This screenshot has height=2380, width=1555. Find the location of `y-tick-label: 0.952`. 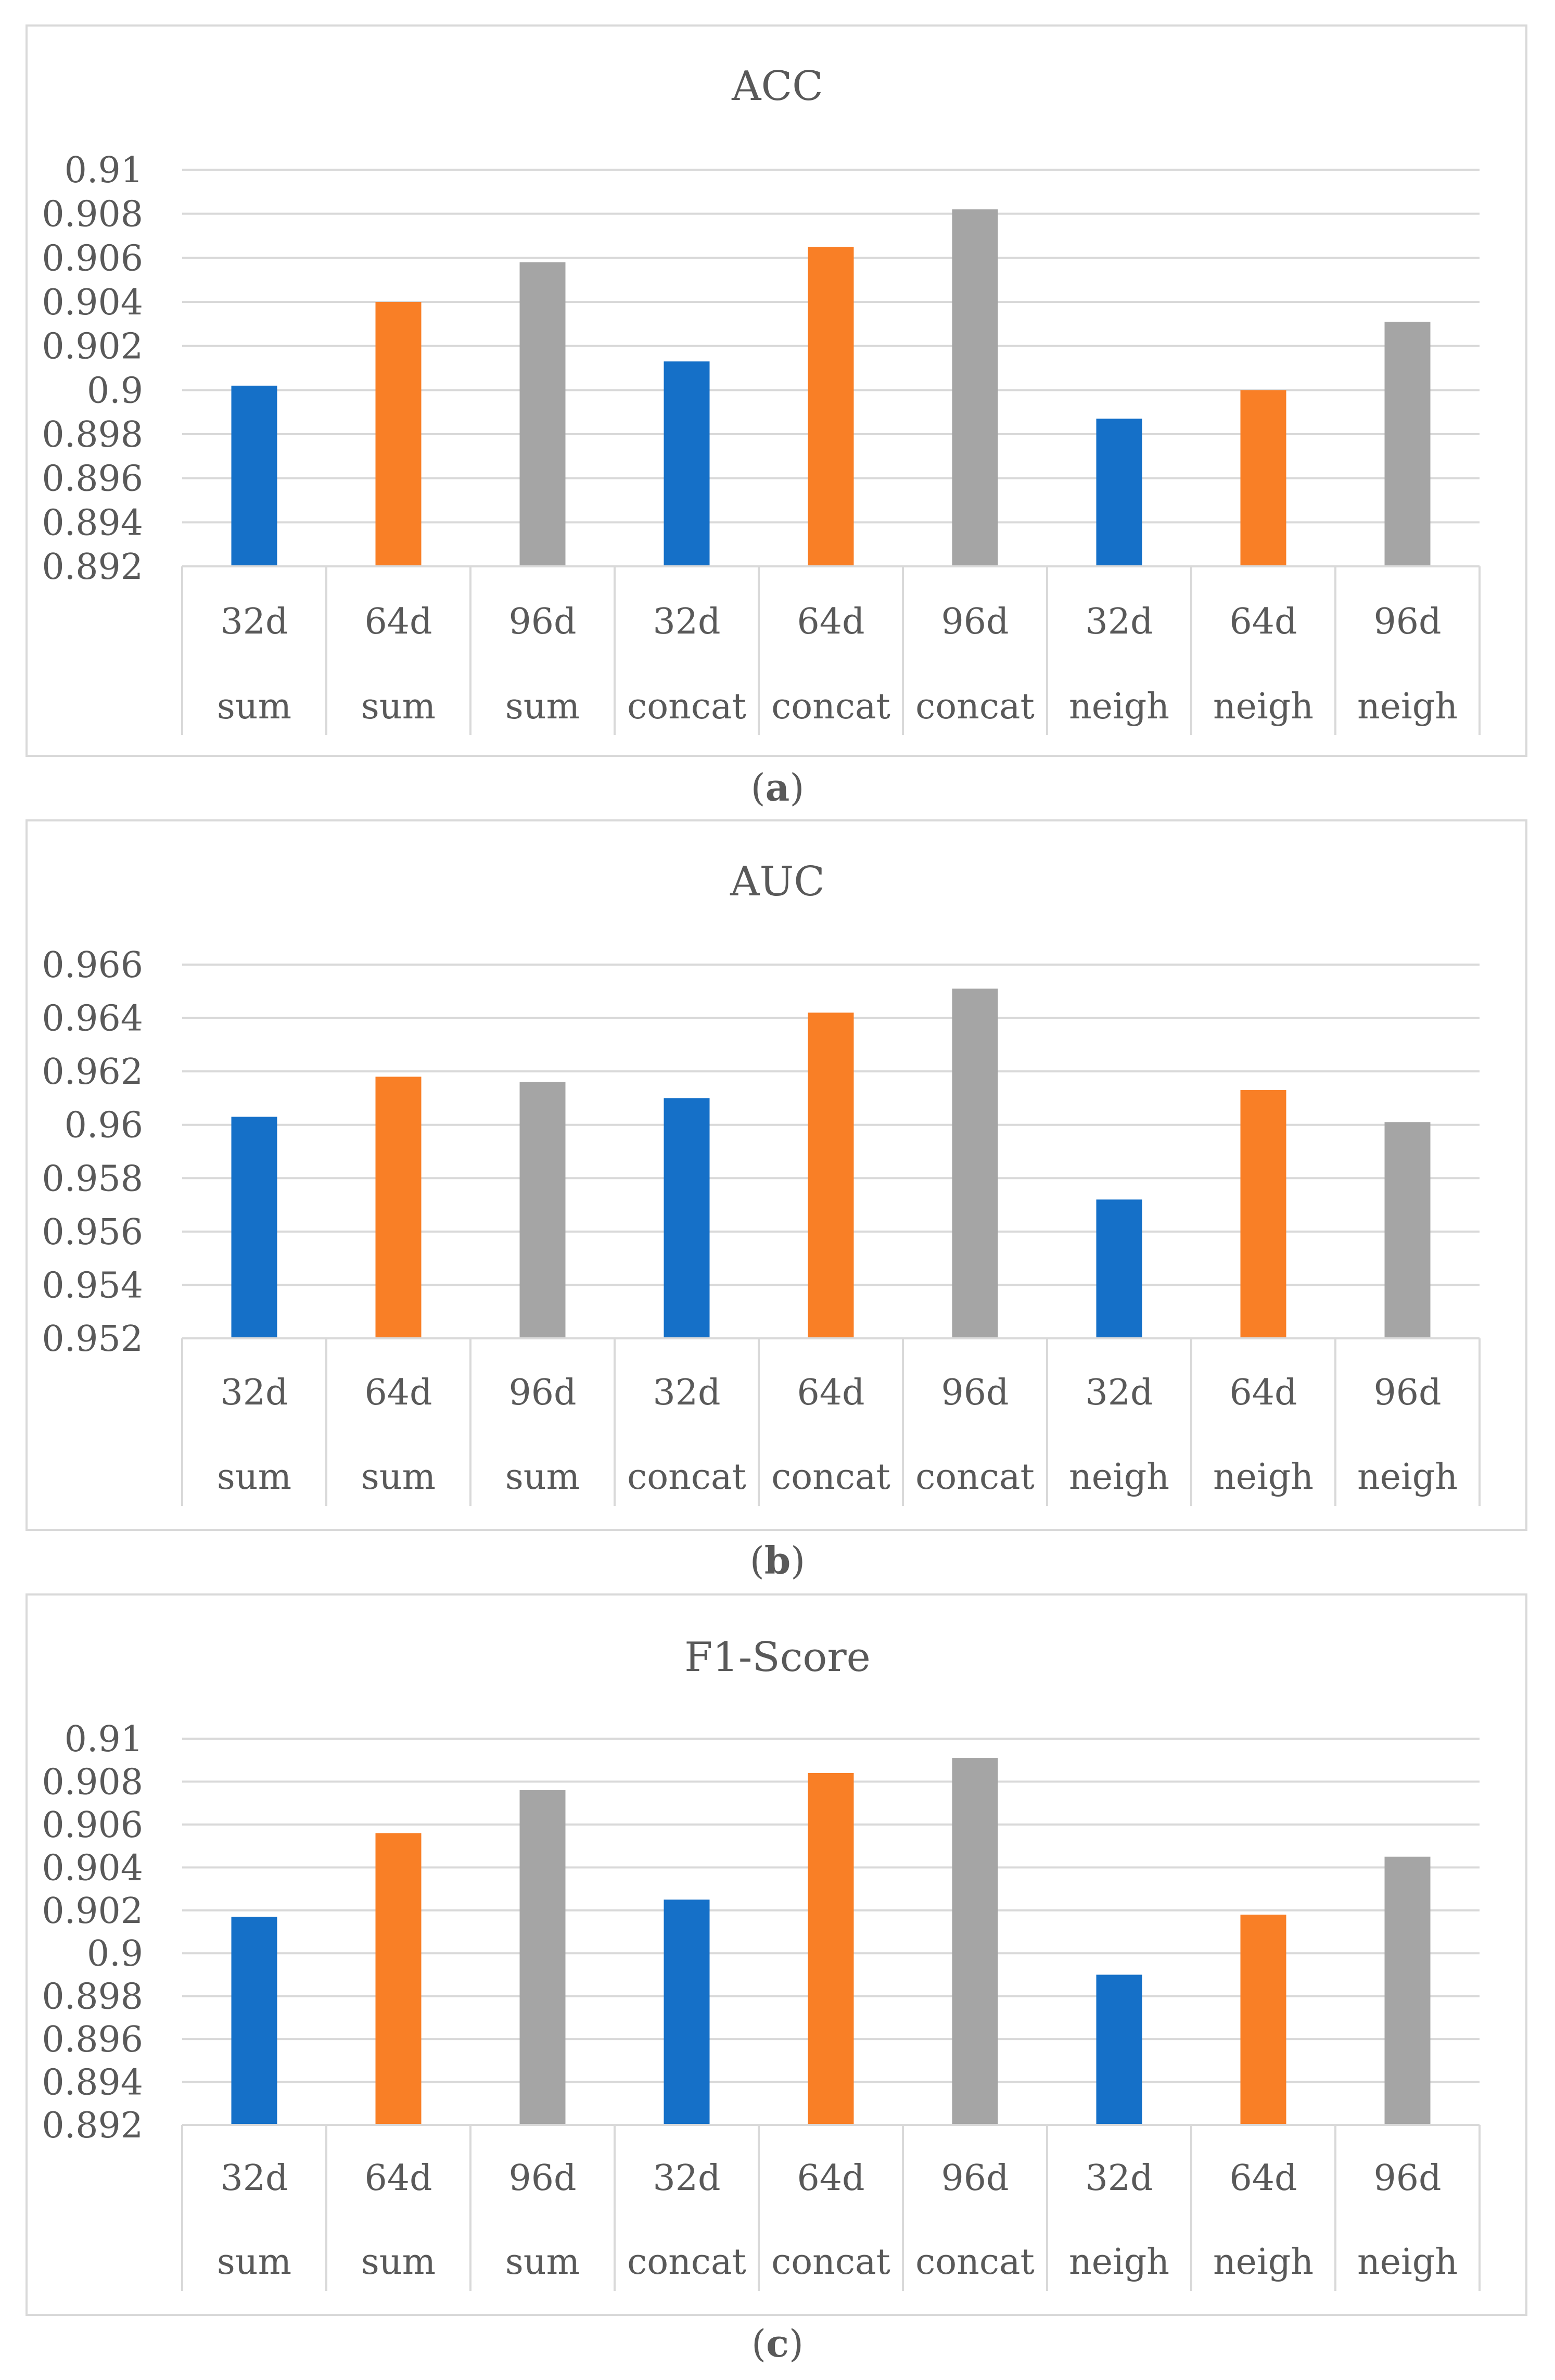

y-tick-label: 0.952 is located at coordinates (93, 1339).